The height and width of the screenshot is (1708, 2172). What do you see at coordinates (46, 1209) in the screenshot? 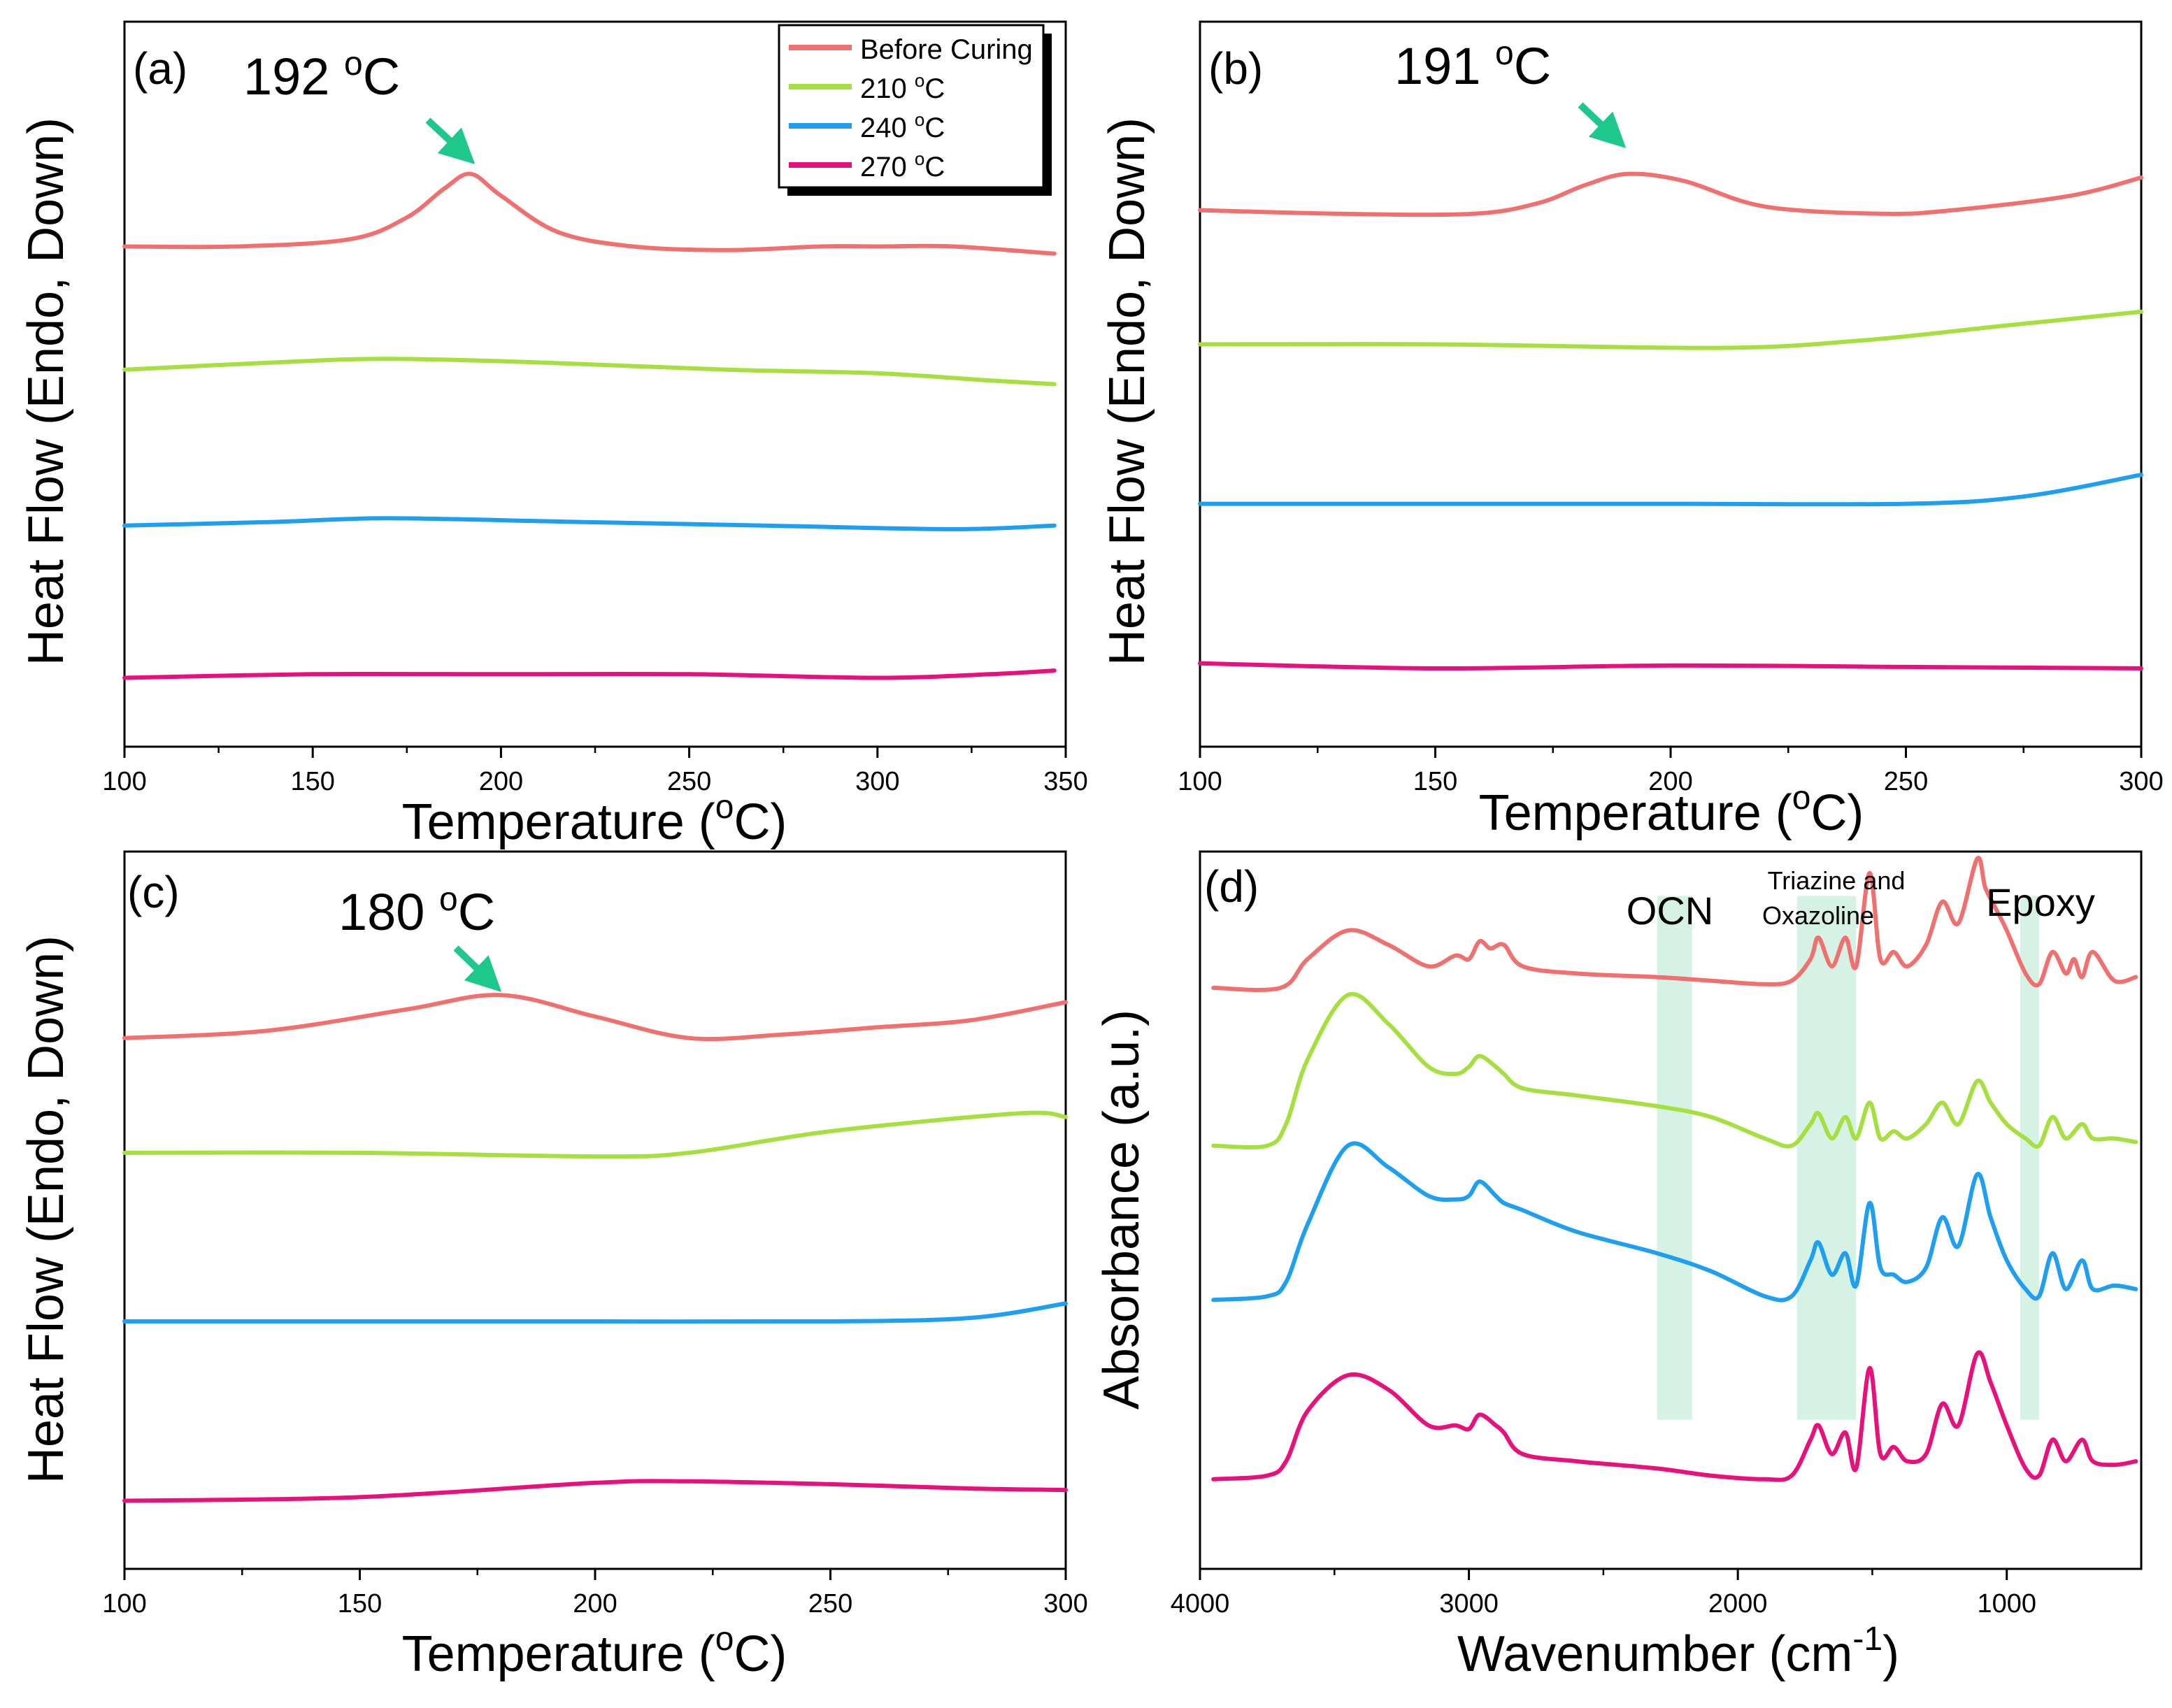
I see `y-axis-label-c: Heat Flow (Endo, Down)` at bounding box center [46, 1209].